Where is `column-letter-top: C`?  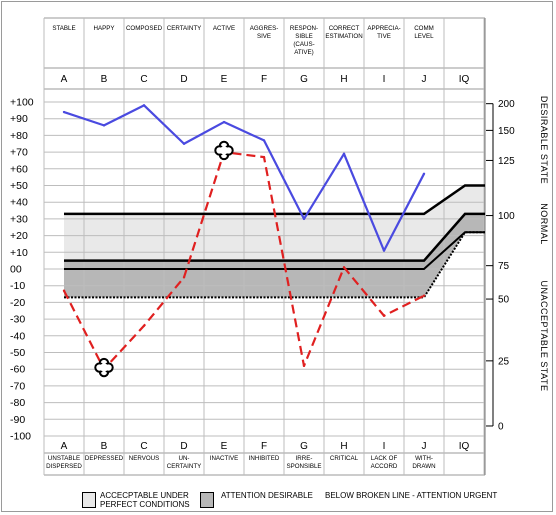 column-letter-top: C is located at coordinates (143, 79).